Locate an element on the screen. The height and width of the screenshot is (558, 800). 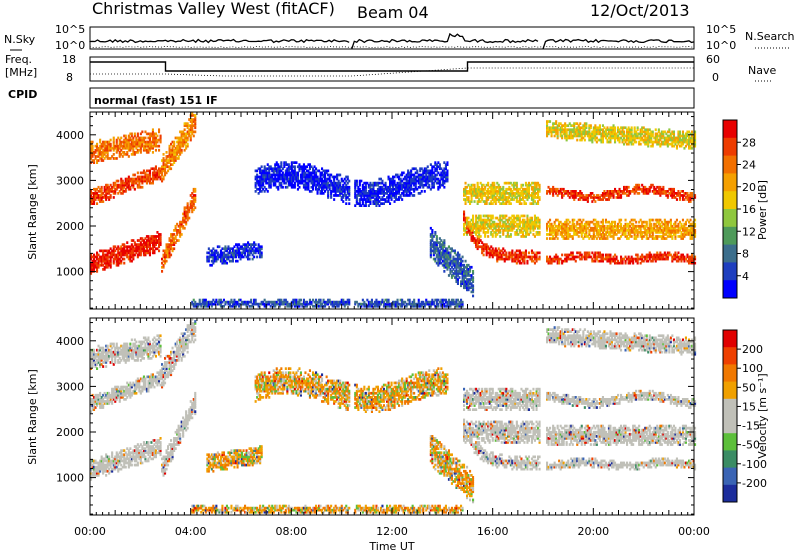
nsearch-trace is located at coordinates (392, 47).